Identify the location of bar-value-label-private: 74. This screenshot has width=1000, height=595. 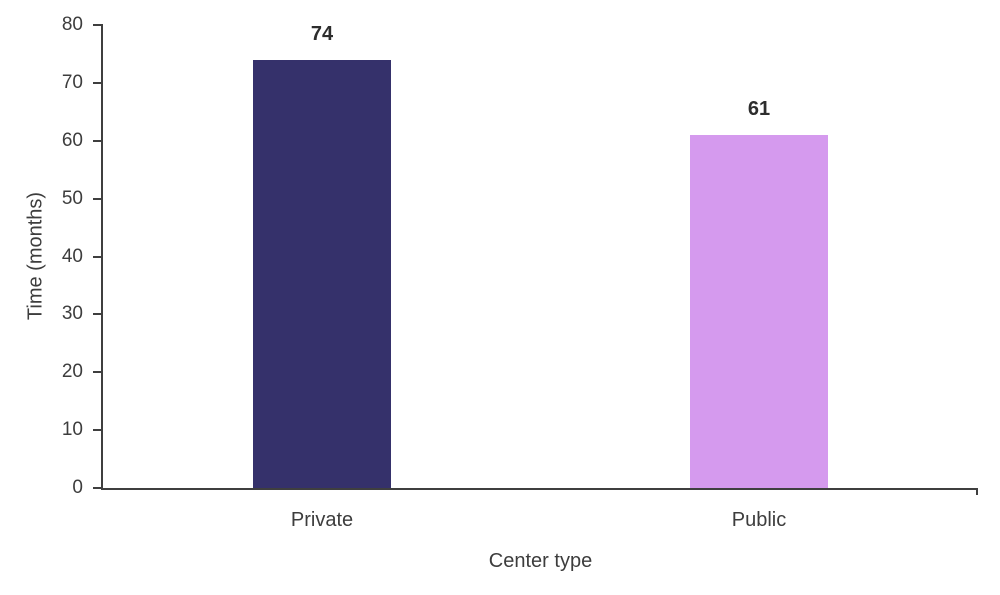
(322, 34).